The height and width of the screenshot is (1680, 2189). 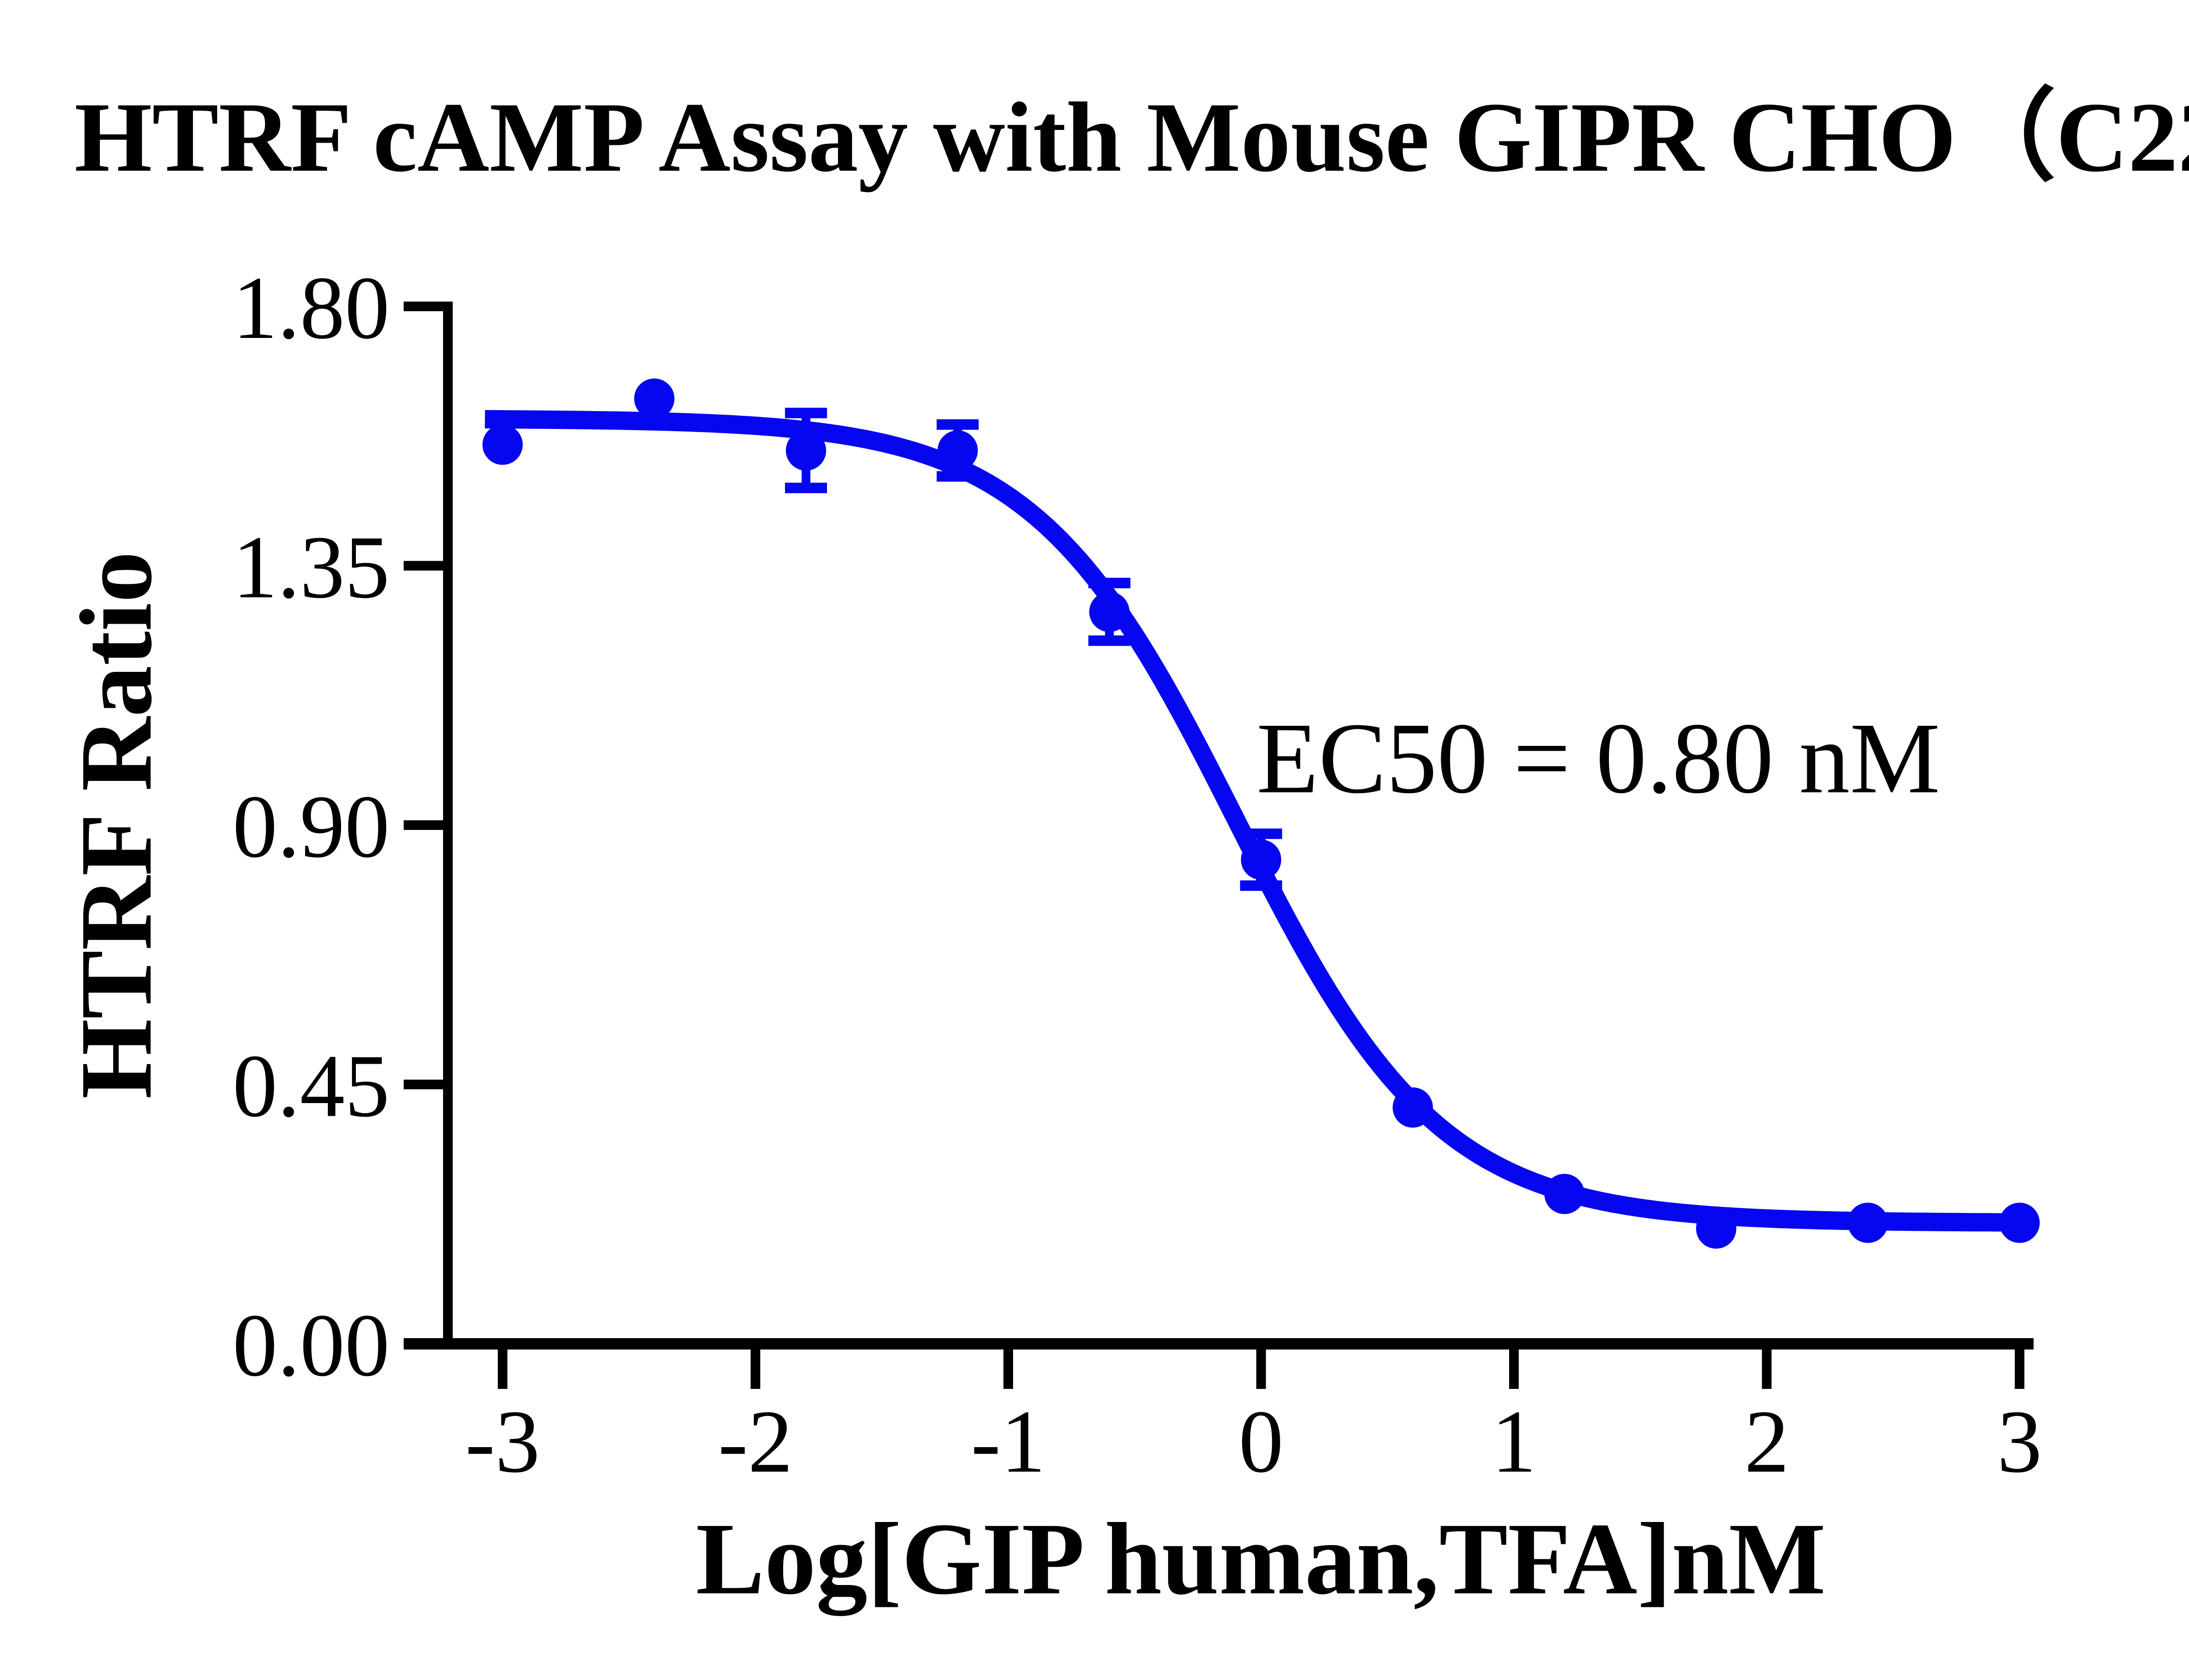 I want to click on x-axis-line, so click(x=1219, y=1344).